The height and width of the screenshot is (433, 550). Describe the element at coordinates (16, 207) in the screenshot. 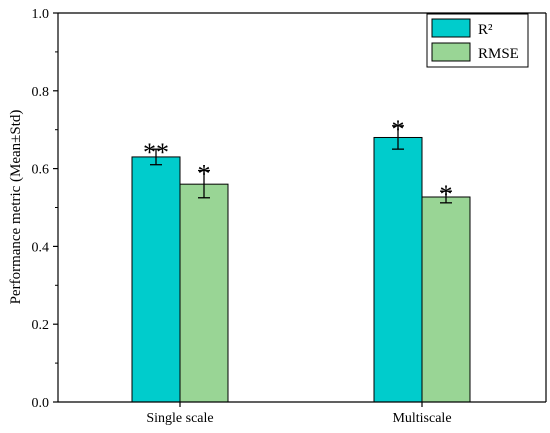

I see `y-axis-title: Performance metric (Mean±Std)` at that location.